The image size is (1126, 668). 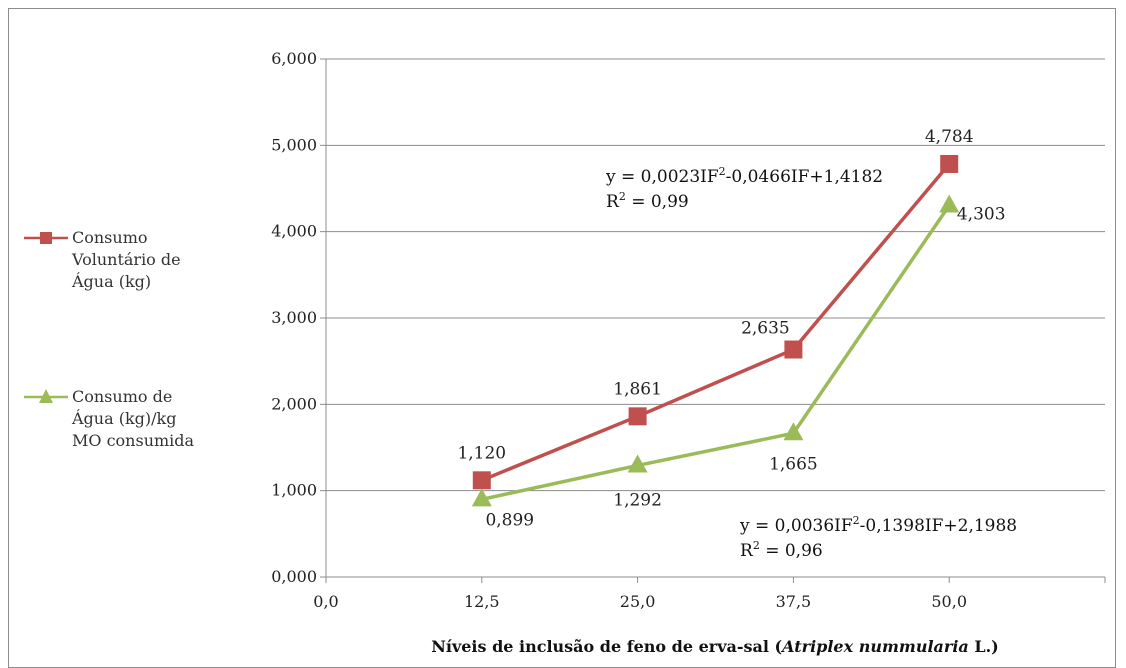 I want to click on y-tick-label: 5,000, so click(x=294, y=144).